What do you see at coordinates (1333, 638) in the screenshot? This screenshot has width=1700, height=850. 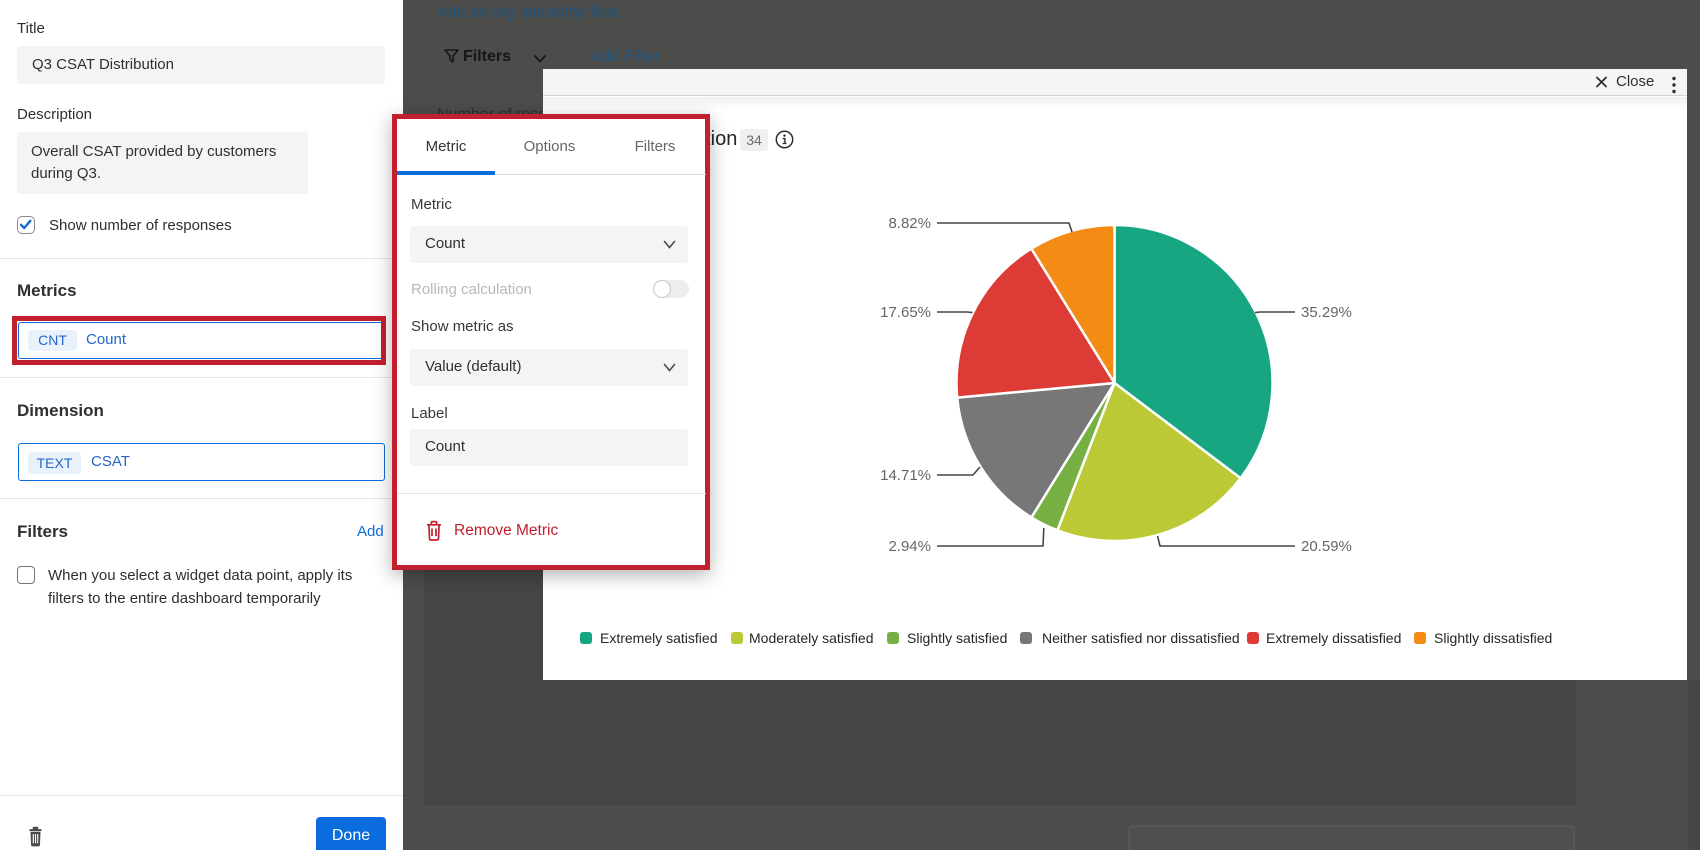 I see `svg-text: Extremely dissatisfied` at bounding box center [1333, 638].